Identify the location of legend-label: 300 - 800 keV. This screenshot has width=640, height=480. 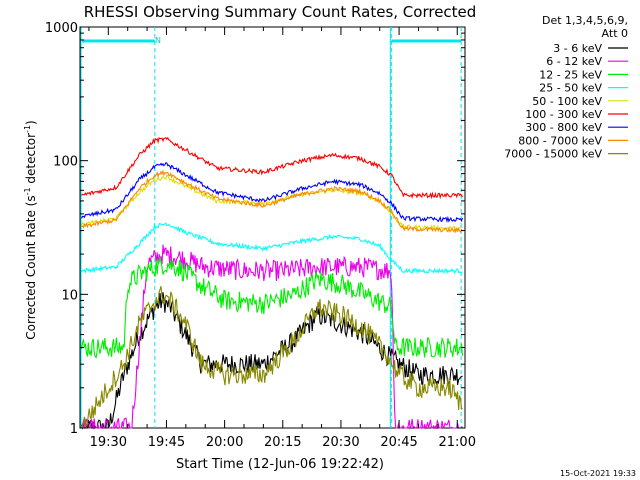
(563, 127).